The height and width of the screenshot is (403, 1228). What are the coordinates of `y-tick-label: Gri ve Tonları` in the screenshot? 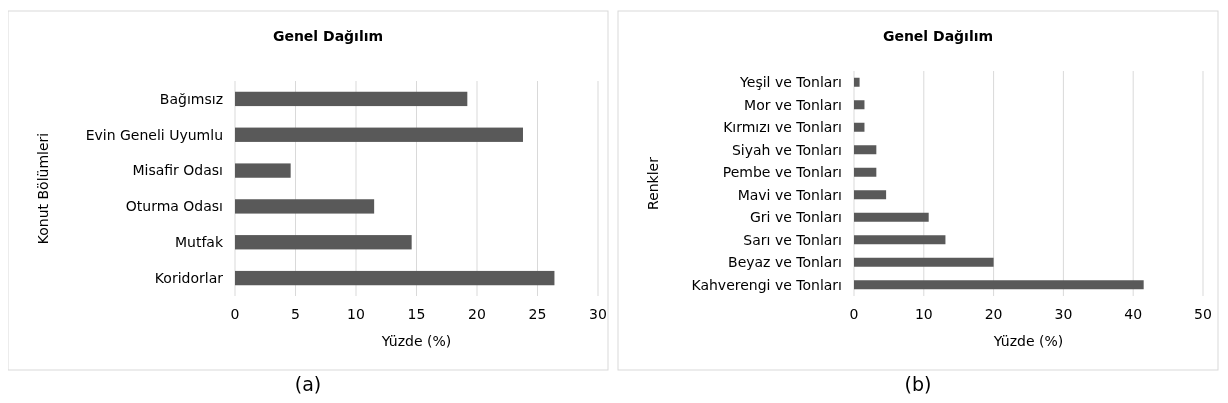 It's located at (795, 217).